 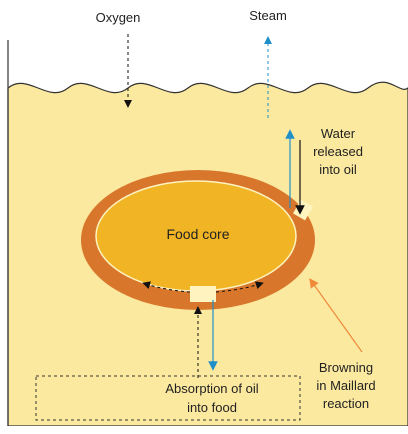 What do you see at coordinates (346, 403) in the screenshot?
I see `label: reaction` at bounding box center [346, 403].